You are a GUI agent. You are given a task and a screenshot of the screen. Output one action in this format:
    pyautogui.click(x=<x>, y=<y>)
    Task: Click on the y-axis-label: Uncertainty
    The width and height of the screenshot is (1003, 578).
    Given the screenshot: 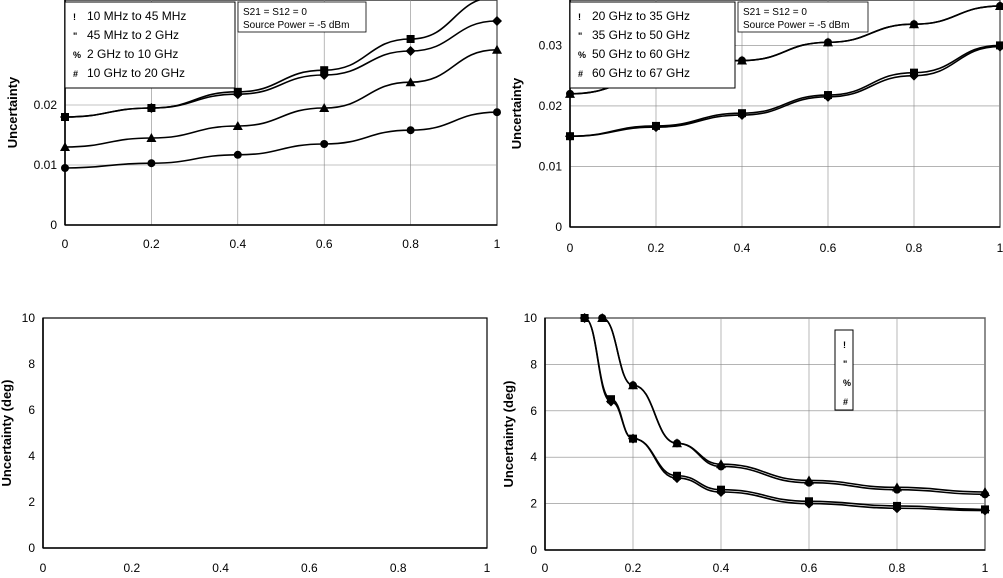 What is the action you would take?
    pyautogui.click(x=516, y=113)
    